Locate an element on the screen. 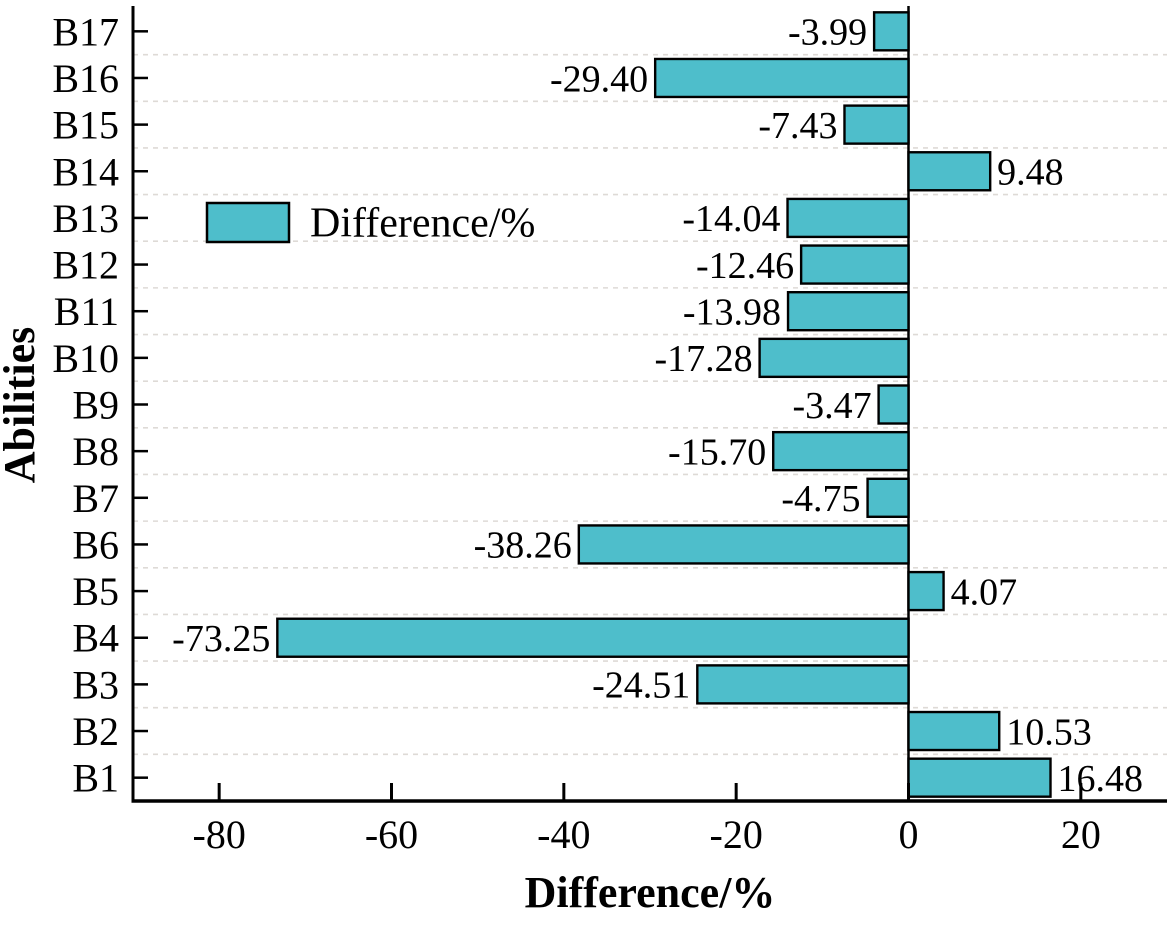 This screenshot has width=1167, height=925. y-tick-label-B6: B6 is located at coordinates (95, 544).